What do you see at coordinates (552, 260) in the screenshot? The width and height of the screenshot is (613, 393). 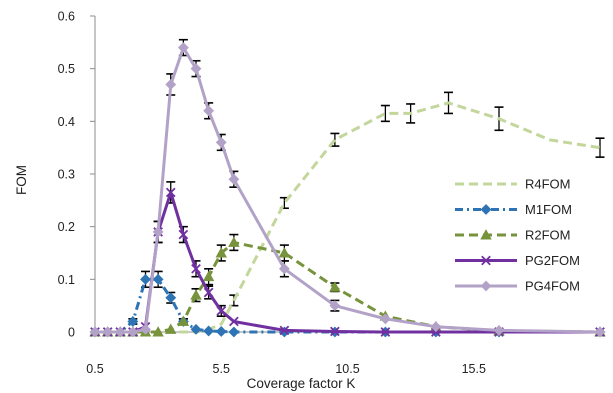 I see `legend-label: PG2FOM` at bounding box center [552, 260].